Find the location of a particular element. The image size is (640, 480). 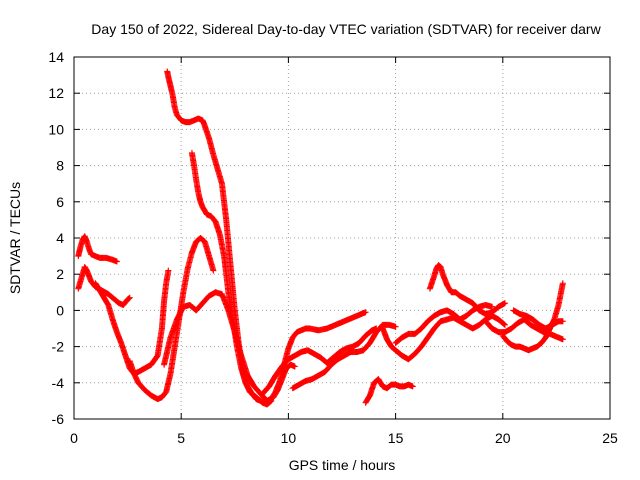

series-track-c is located at coordinates (132, 322).